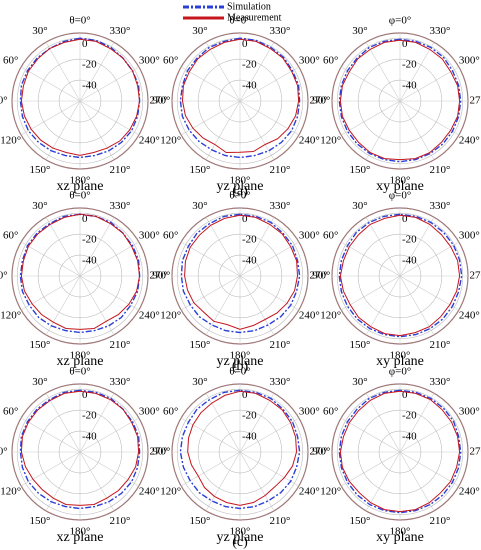  I want to click on row-label: (a), so click(240, 191).